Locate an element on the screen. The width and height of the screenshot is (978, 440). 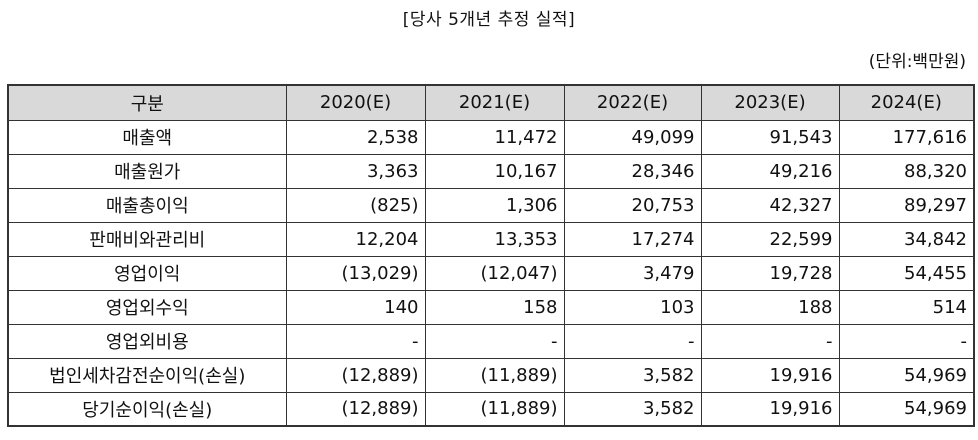
table-cell: 12,204 is located at coordinates (355, 239).